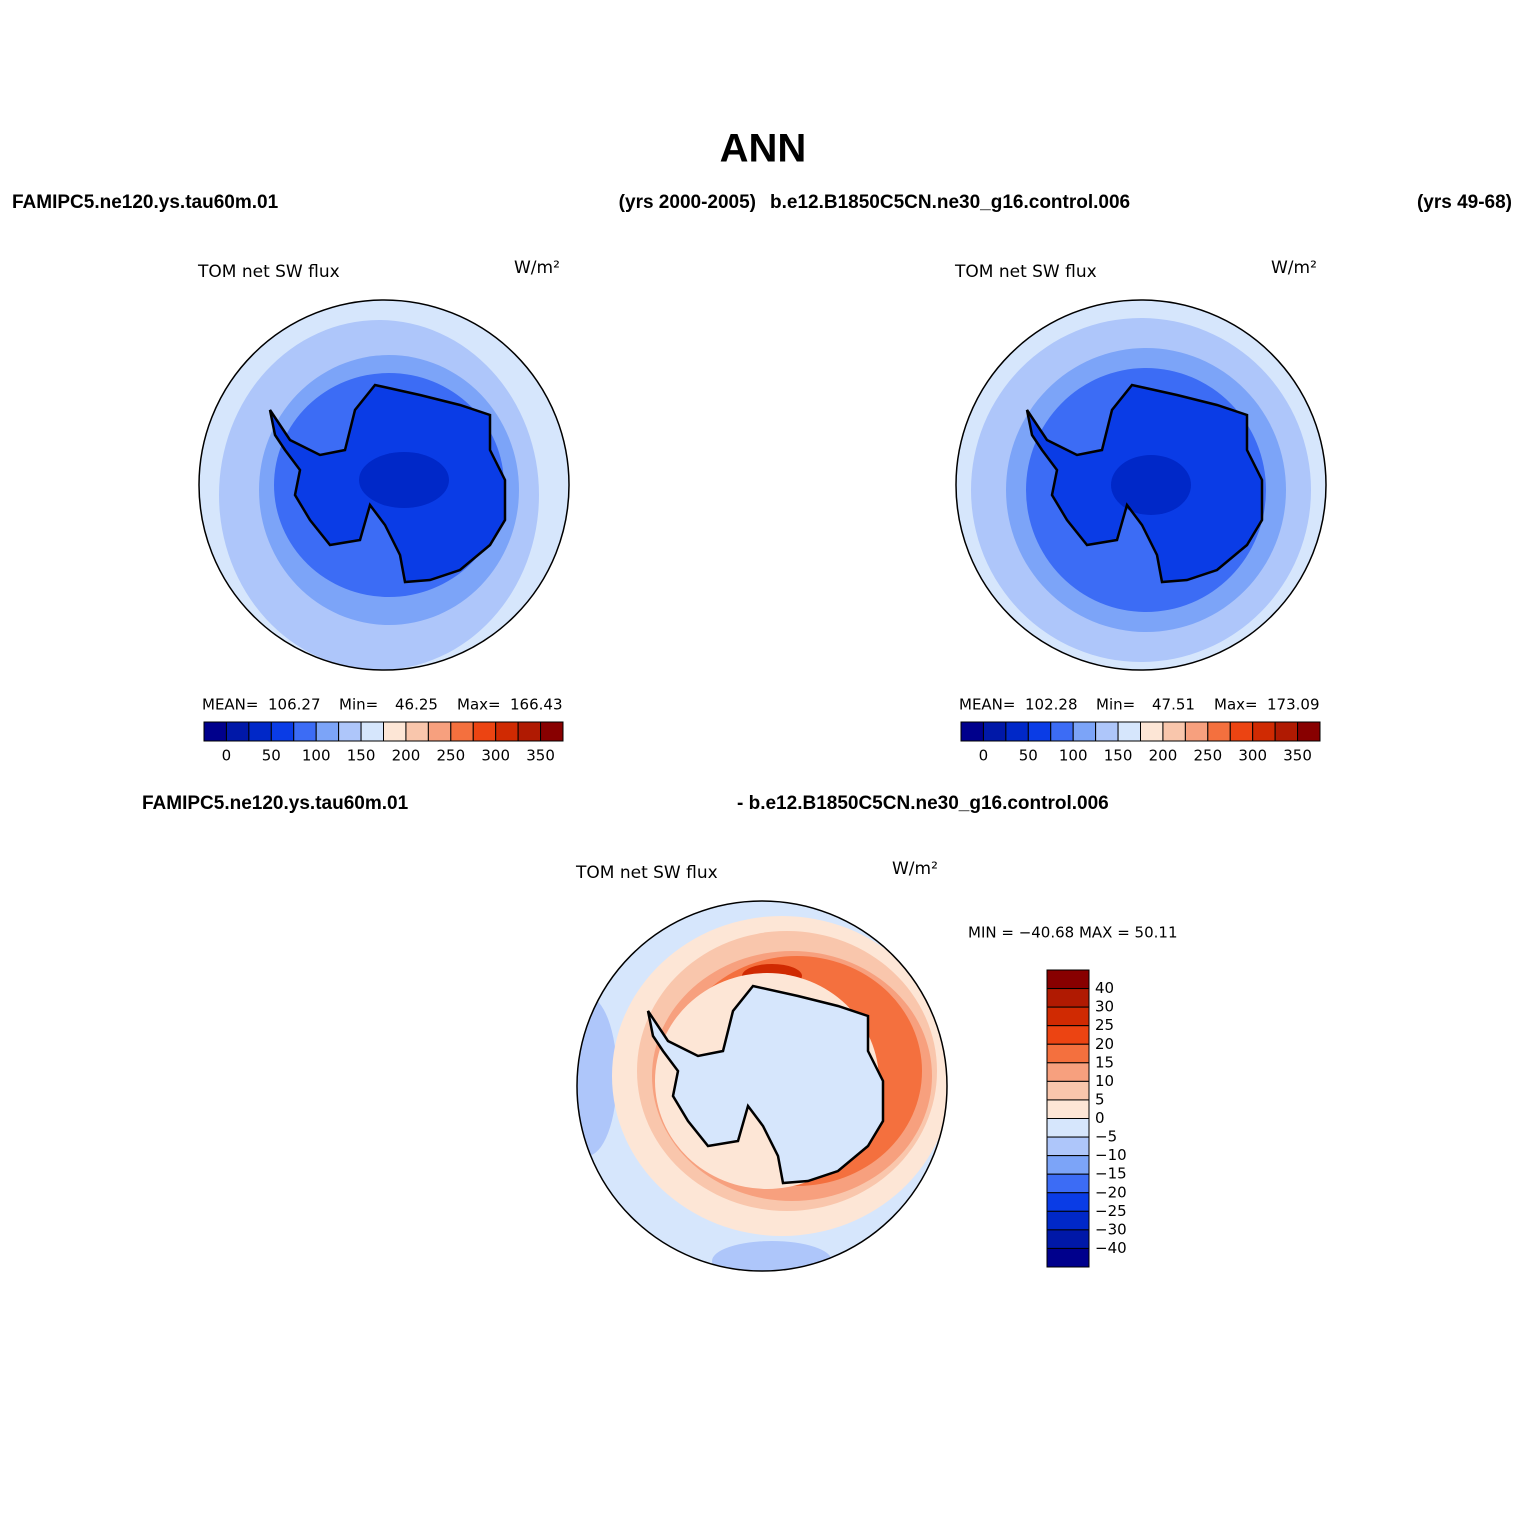 The height and width of the screenshot is (1525, 1525). What do you see at coordinates (1293, 705) in the screenshot?
I see `stat-value: 173.09` at bounding box center [1293, 705].